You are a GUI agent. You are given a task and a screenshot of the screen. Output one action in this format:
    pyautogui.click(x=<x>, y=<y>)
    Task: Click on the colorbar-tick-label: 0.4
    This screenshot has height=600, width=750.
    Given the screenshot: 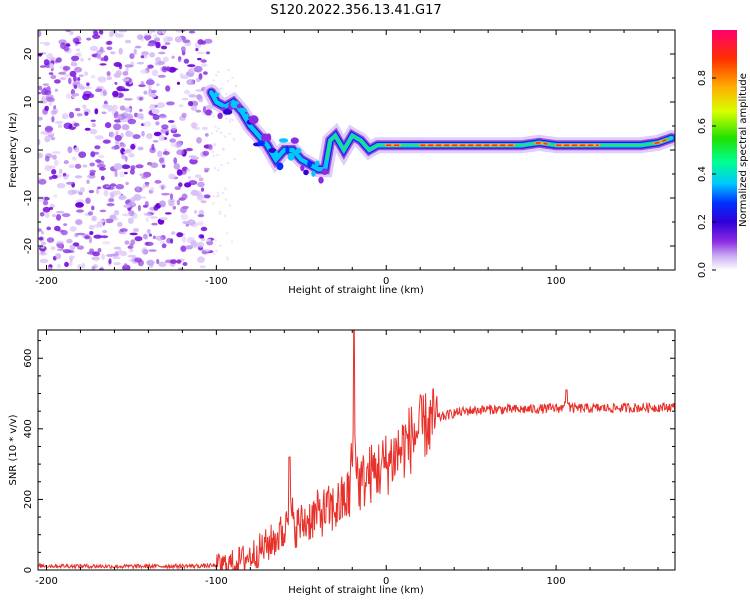 What is the action you would take?
    pyautogui.click(x=702, y=174)
    